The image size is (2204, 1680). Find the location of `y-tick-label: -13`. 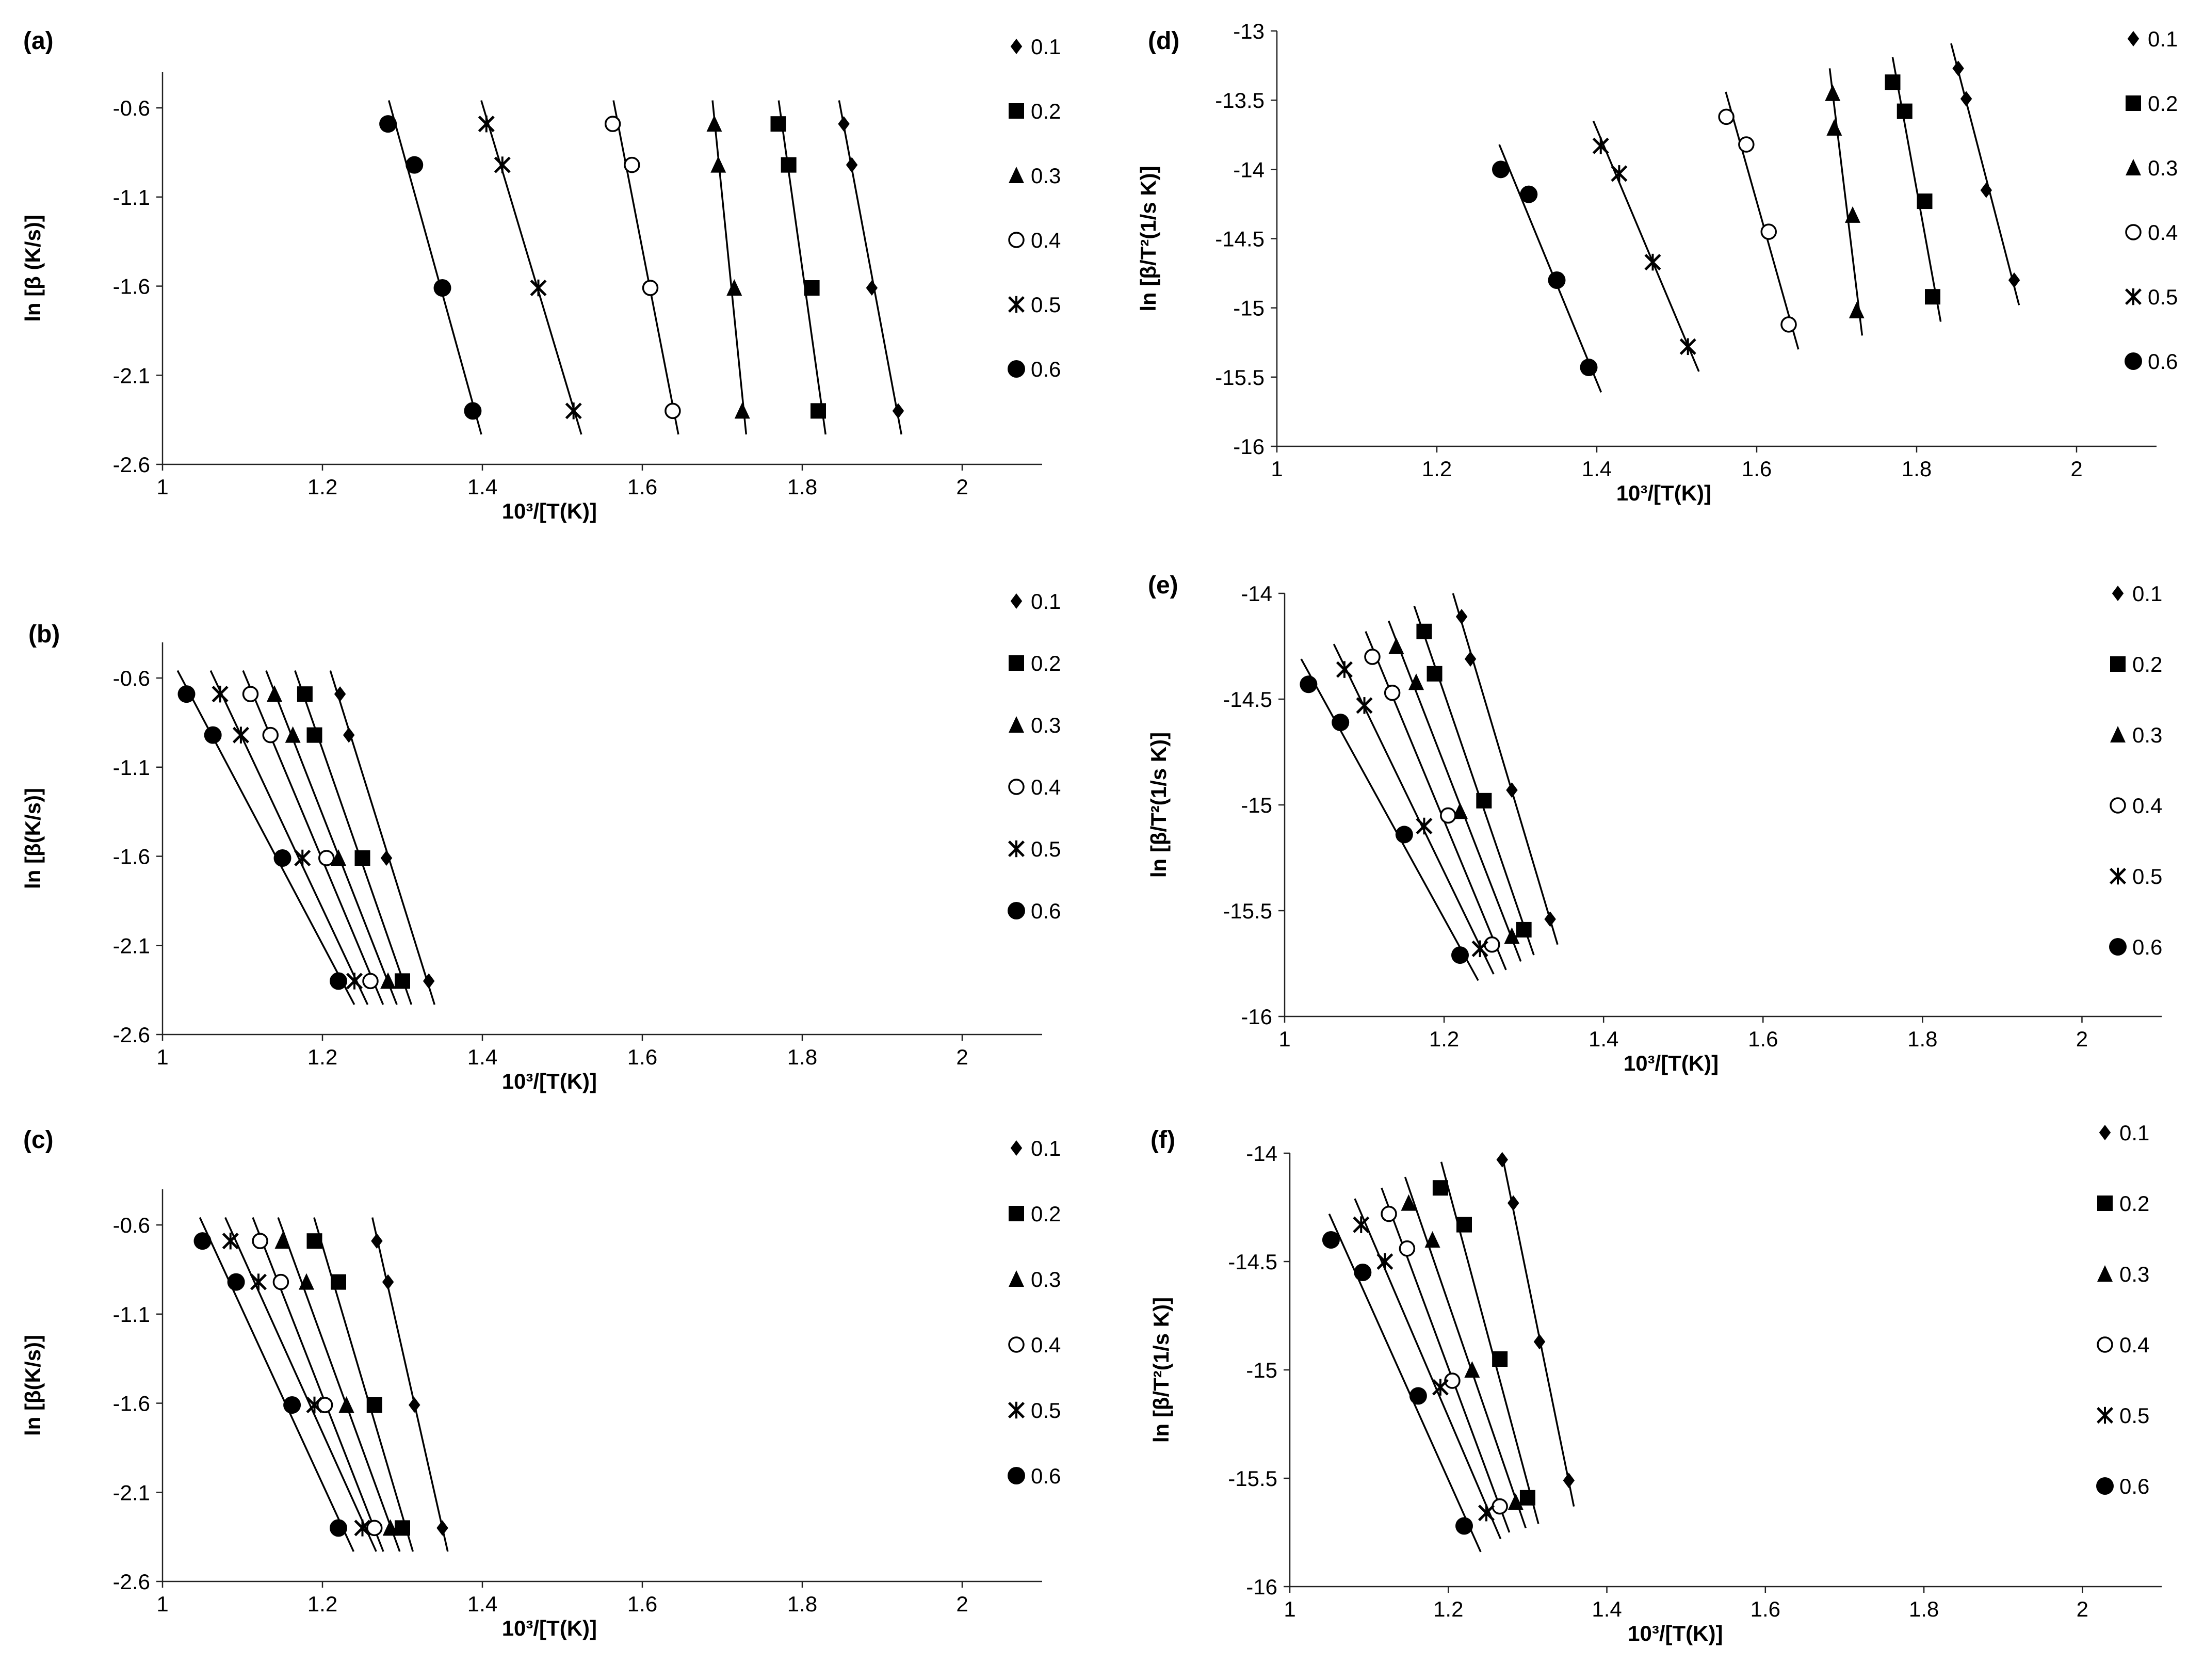

y-tick-label: -13 is located at coordinates (1249, 31).